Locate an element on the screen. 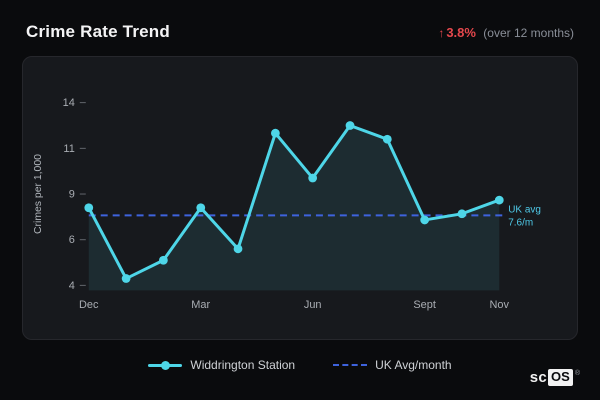  registered-trademark-icon: ® is located at coordinates (577, 373).